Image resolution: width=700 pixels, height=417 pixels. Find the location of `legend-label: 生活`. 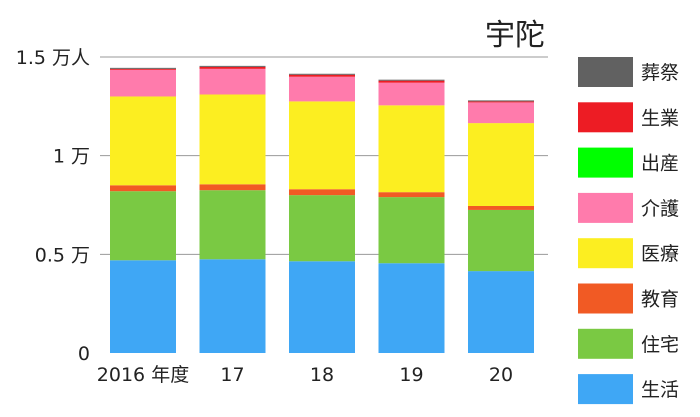

legend-label: 生活 is located at coordinates (660, 390).